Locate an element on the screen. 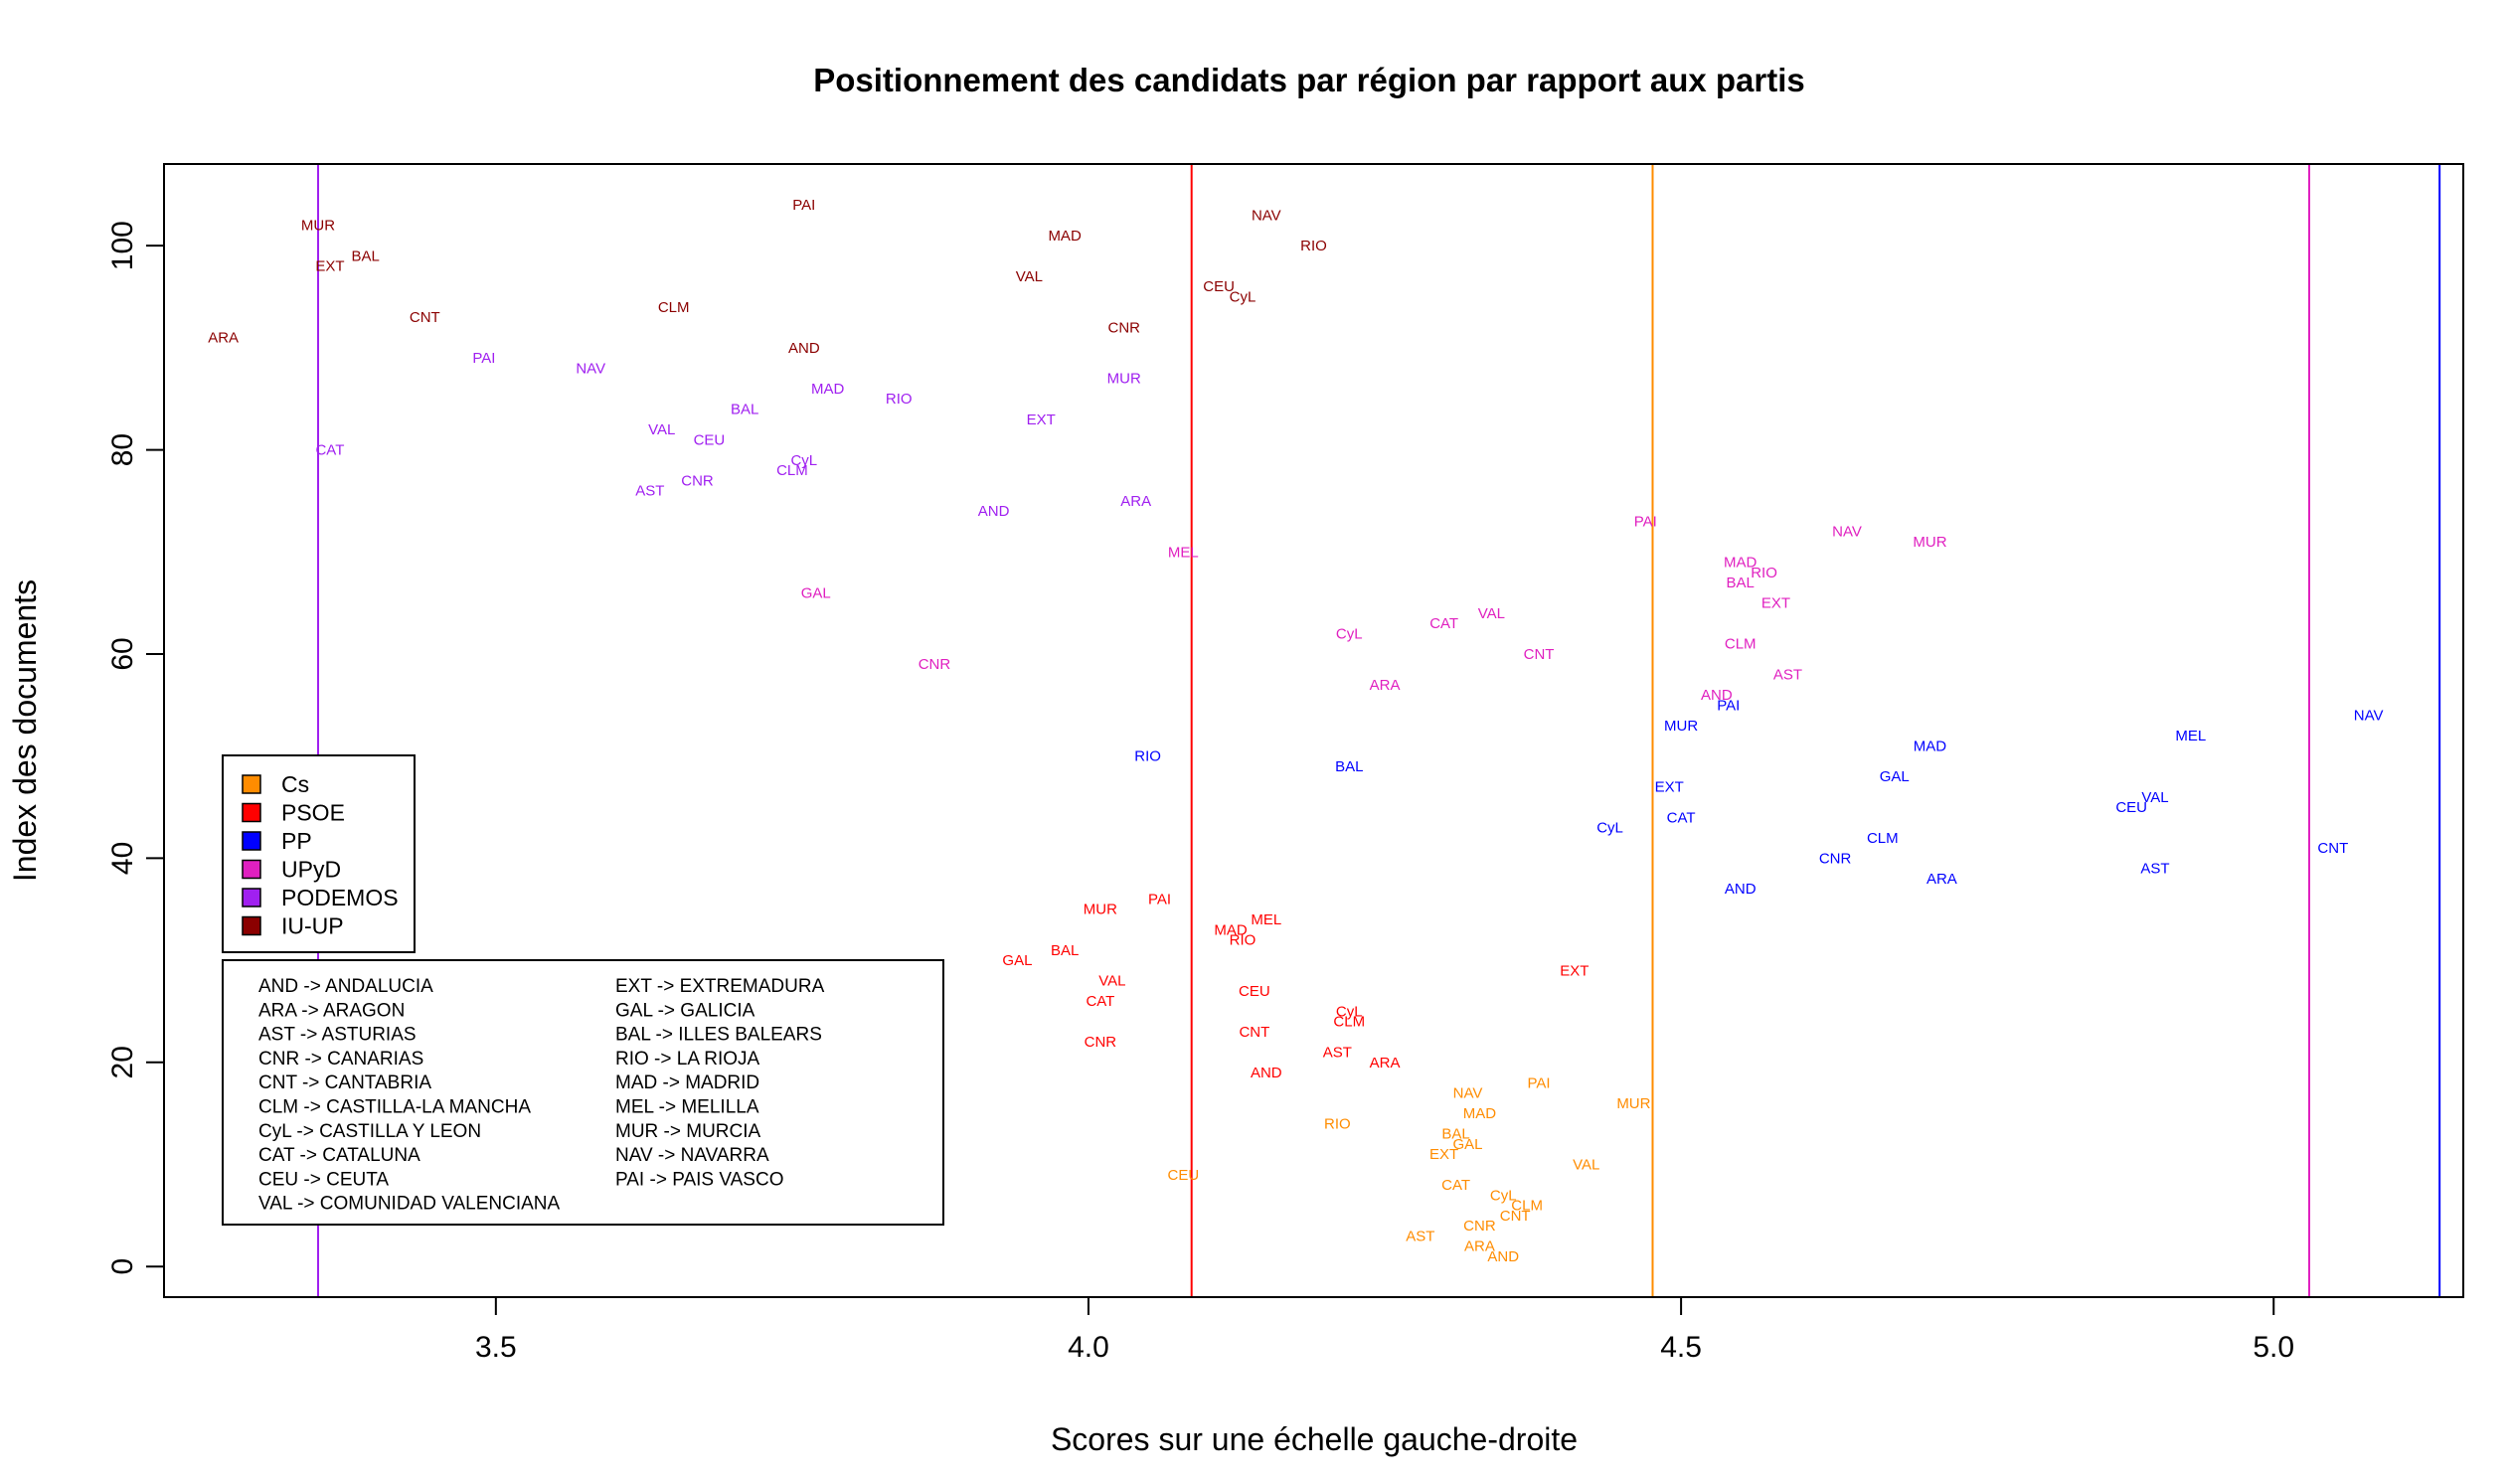 The image size is (2512, 1484). y-axis: 0 20 40 60 80 100 is located at coordinates (135, 748).